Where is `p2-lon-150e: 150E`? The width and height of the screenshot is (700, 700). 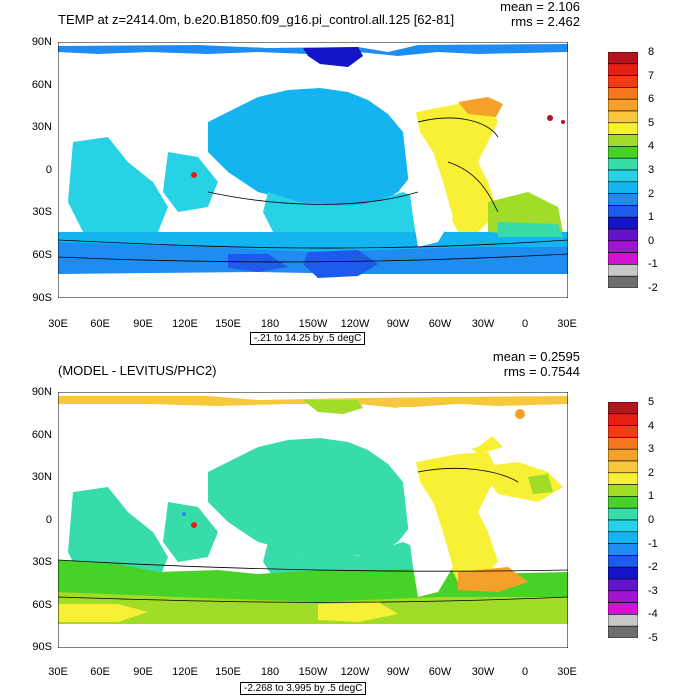 p2-lon-150e: 150E is located at coordinates (228, 672).